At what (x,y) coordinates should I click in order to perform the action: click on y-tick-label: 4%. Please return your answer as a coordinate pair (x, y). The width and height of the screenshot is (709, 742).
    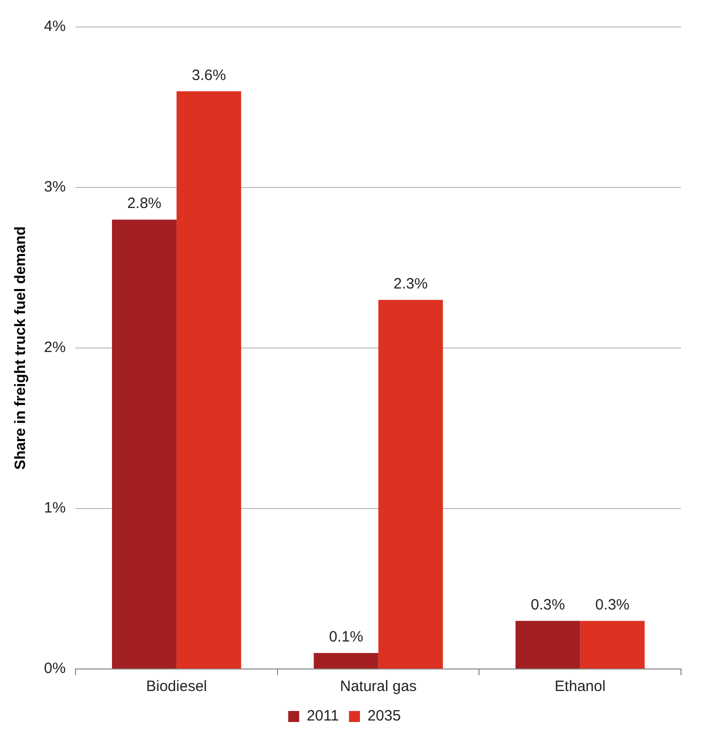
    Looking at the image, I should click on (55, 27).